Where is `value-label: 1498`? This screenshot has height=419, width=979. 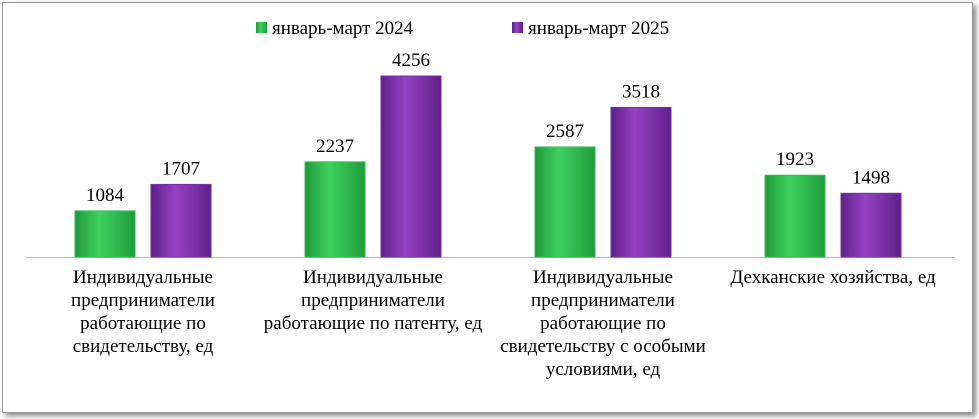 value-label: 1498 is located at coordinates (871, 177).